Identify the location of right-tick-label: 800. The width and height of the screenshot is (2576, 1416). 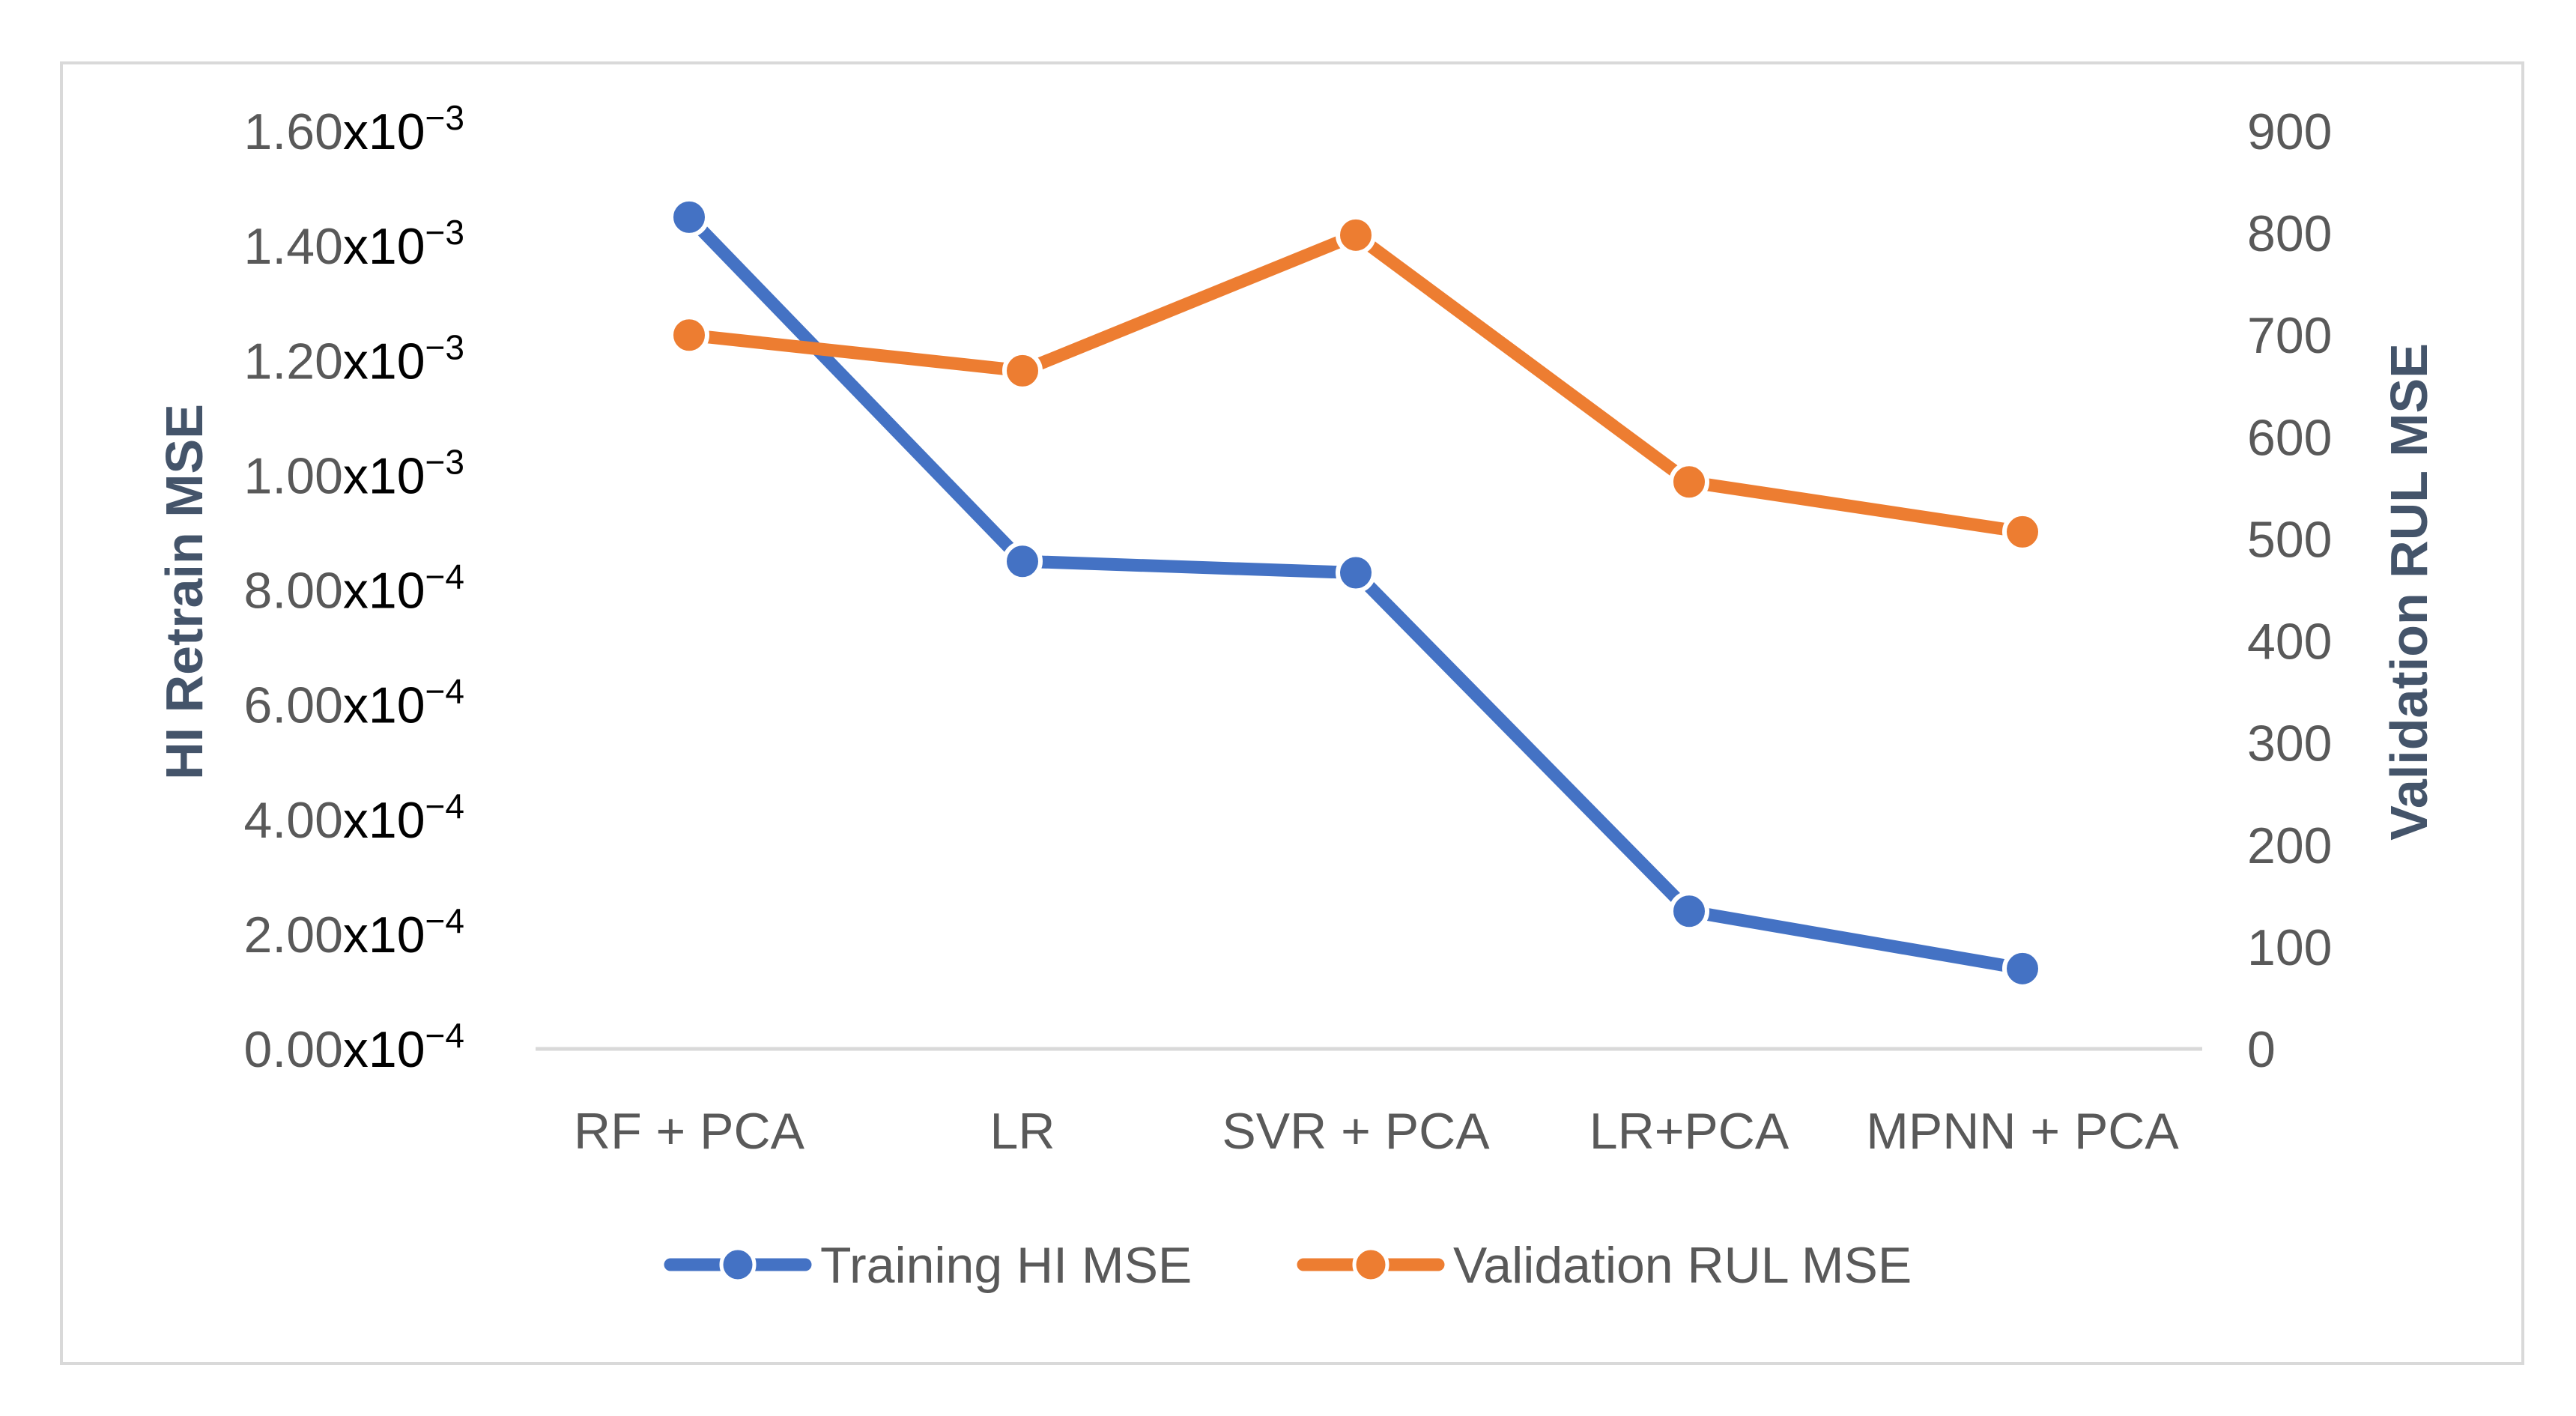
(2289, 233).